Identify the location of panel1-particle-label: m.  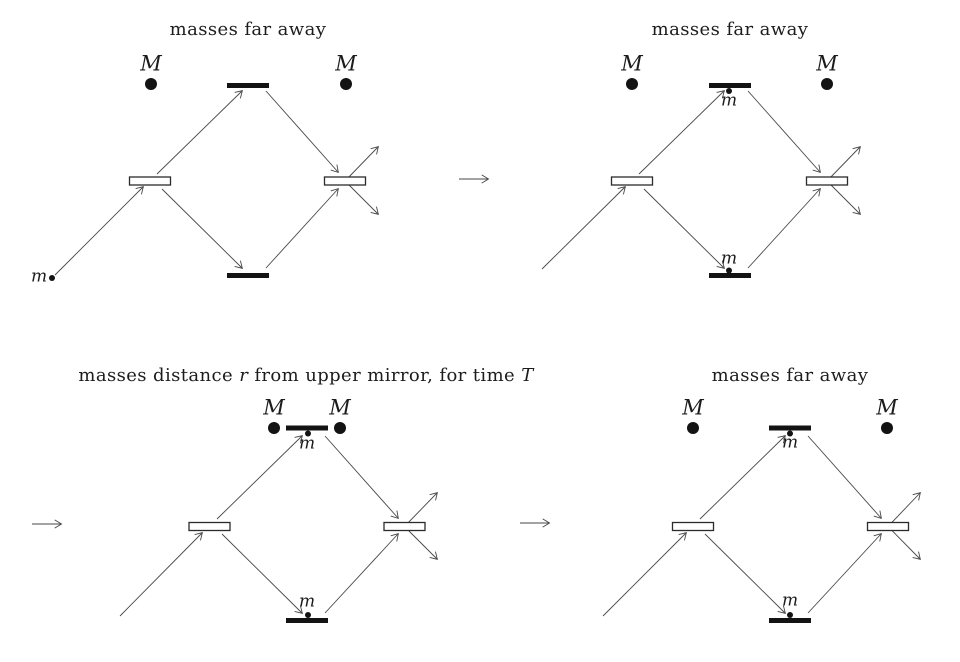
(39, 276).